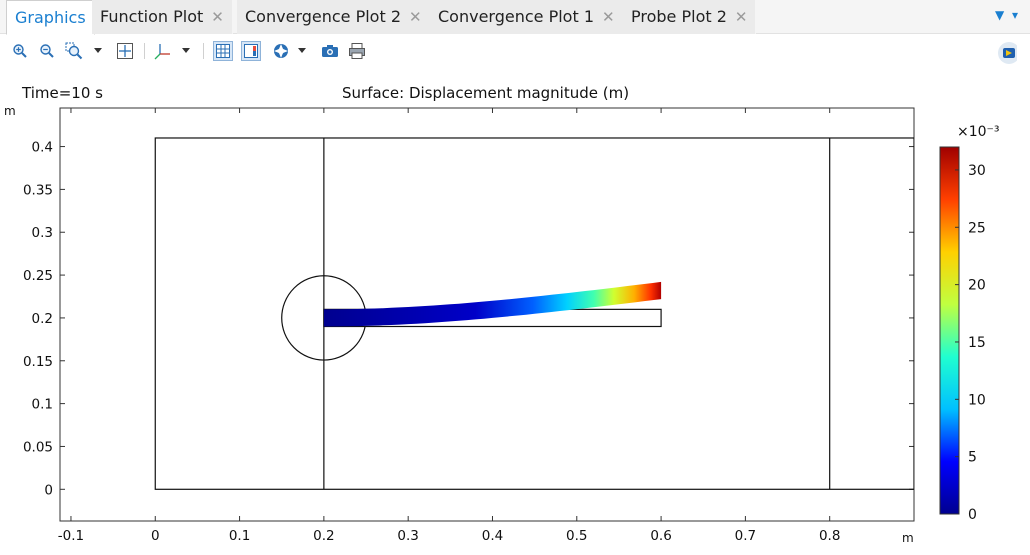  Describe the element at coordinates (829, 536) in the screenshot. I see `x-tick-label: 0.8` at that location.